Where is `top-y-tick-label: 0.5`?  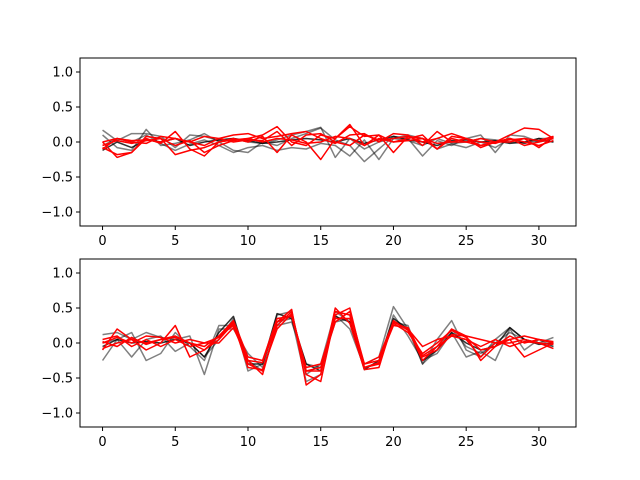 top-y-tick-label: 0.5 is located at coordinates (62, 108).